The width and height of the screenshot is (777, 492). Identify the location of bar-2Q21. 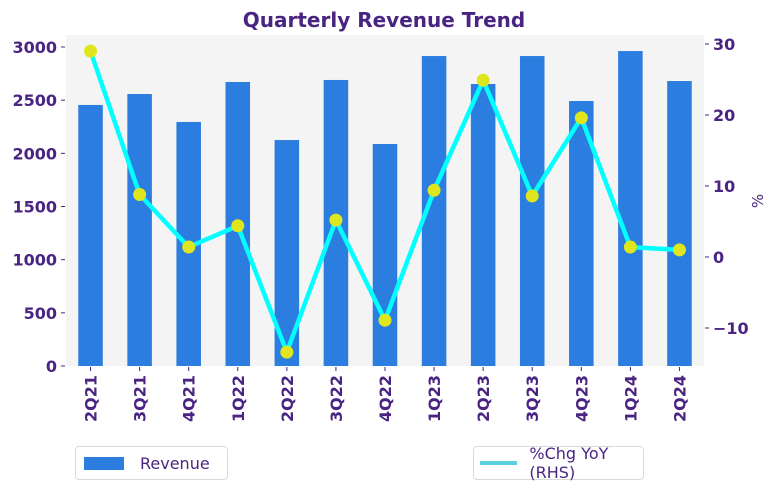
(90, 235).